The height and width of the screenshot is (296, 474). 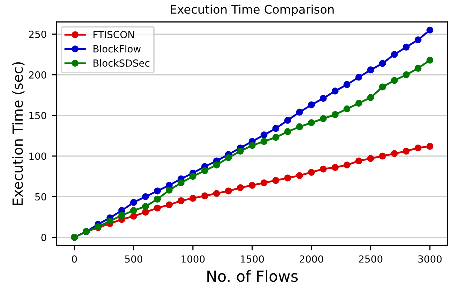 I want to click on y-tick-label: 0, so click(x=44, y=238).